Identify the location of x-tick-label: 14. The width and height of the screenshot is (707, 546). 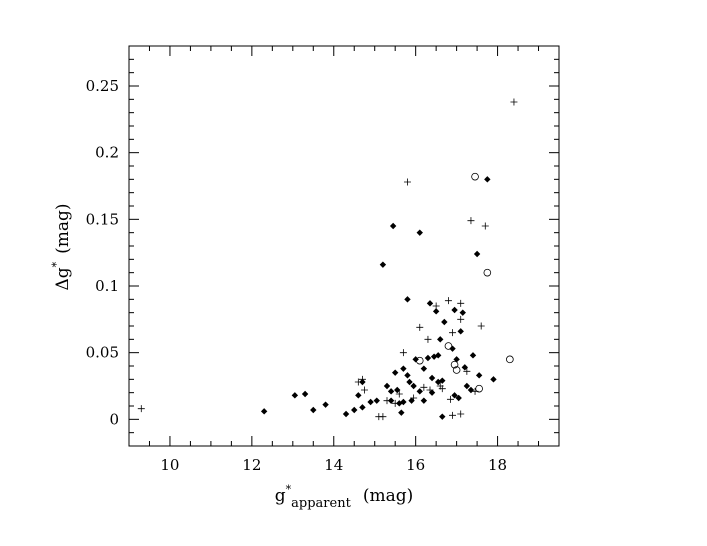
(333, 465).